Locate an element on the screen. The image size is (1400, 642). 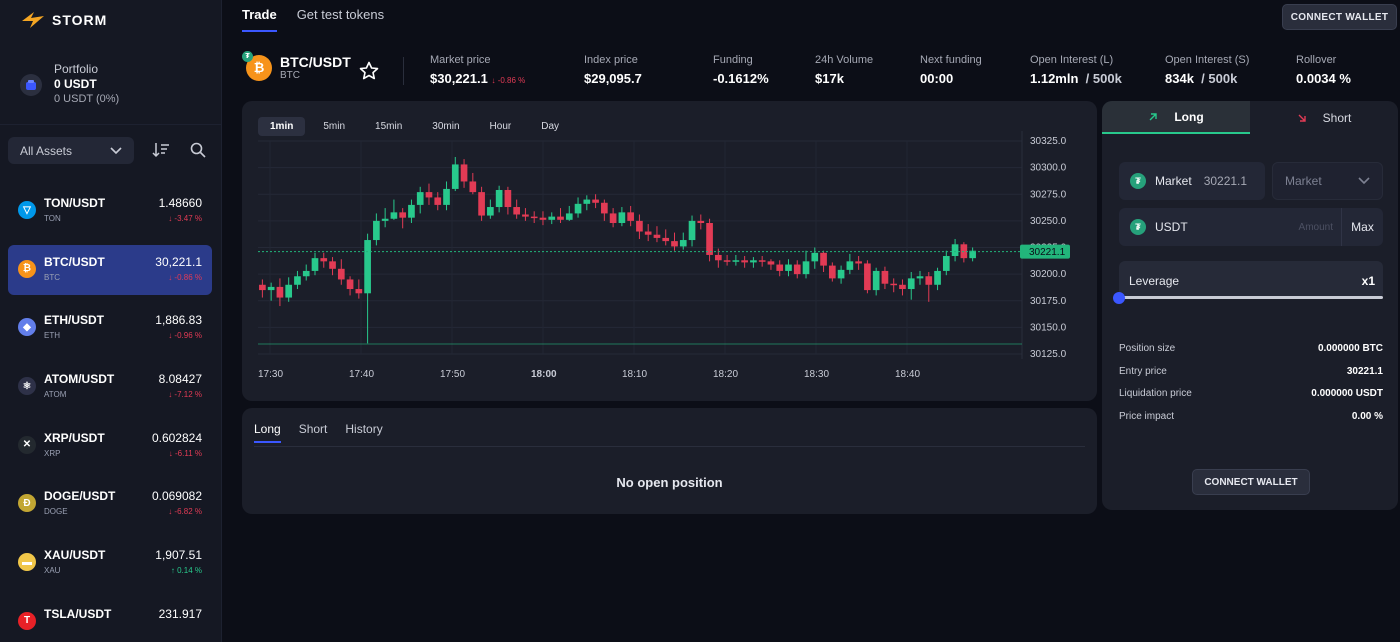
leverage-control: Leverage x1 is located at coordinates (1251, 280).